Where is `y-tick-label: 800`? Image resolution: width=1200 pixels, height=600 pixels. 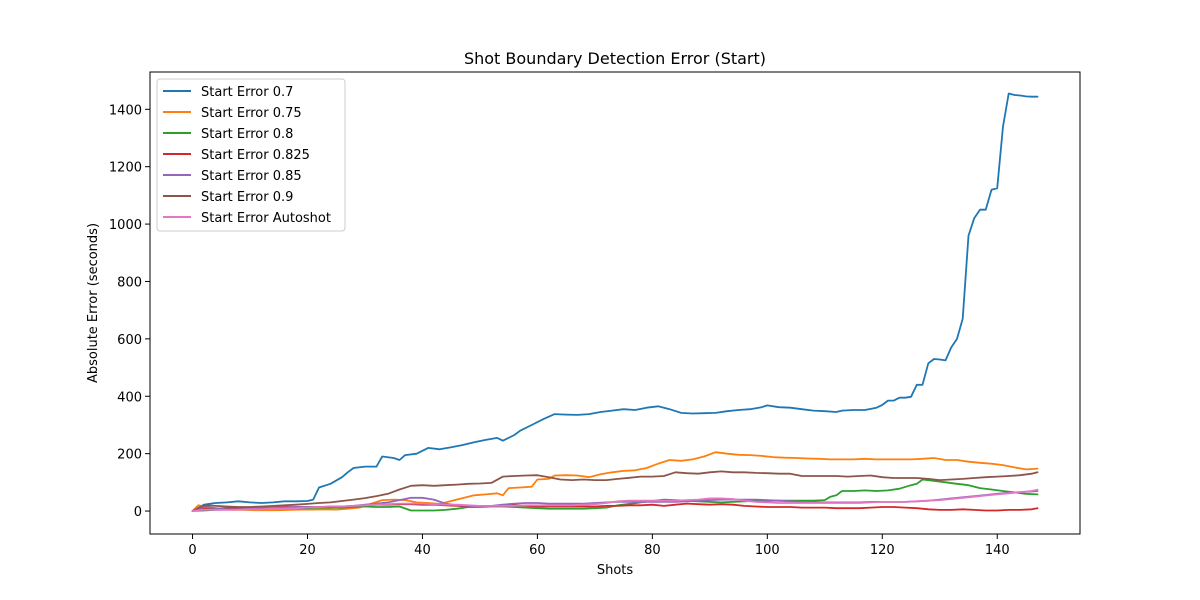 y-tick-label: 800 is located at coordinates (129, 282).